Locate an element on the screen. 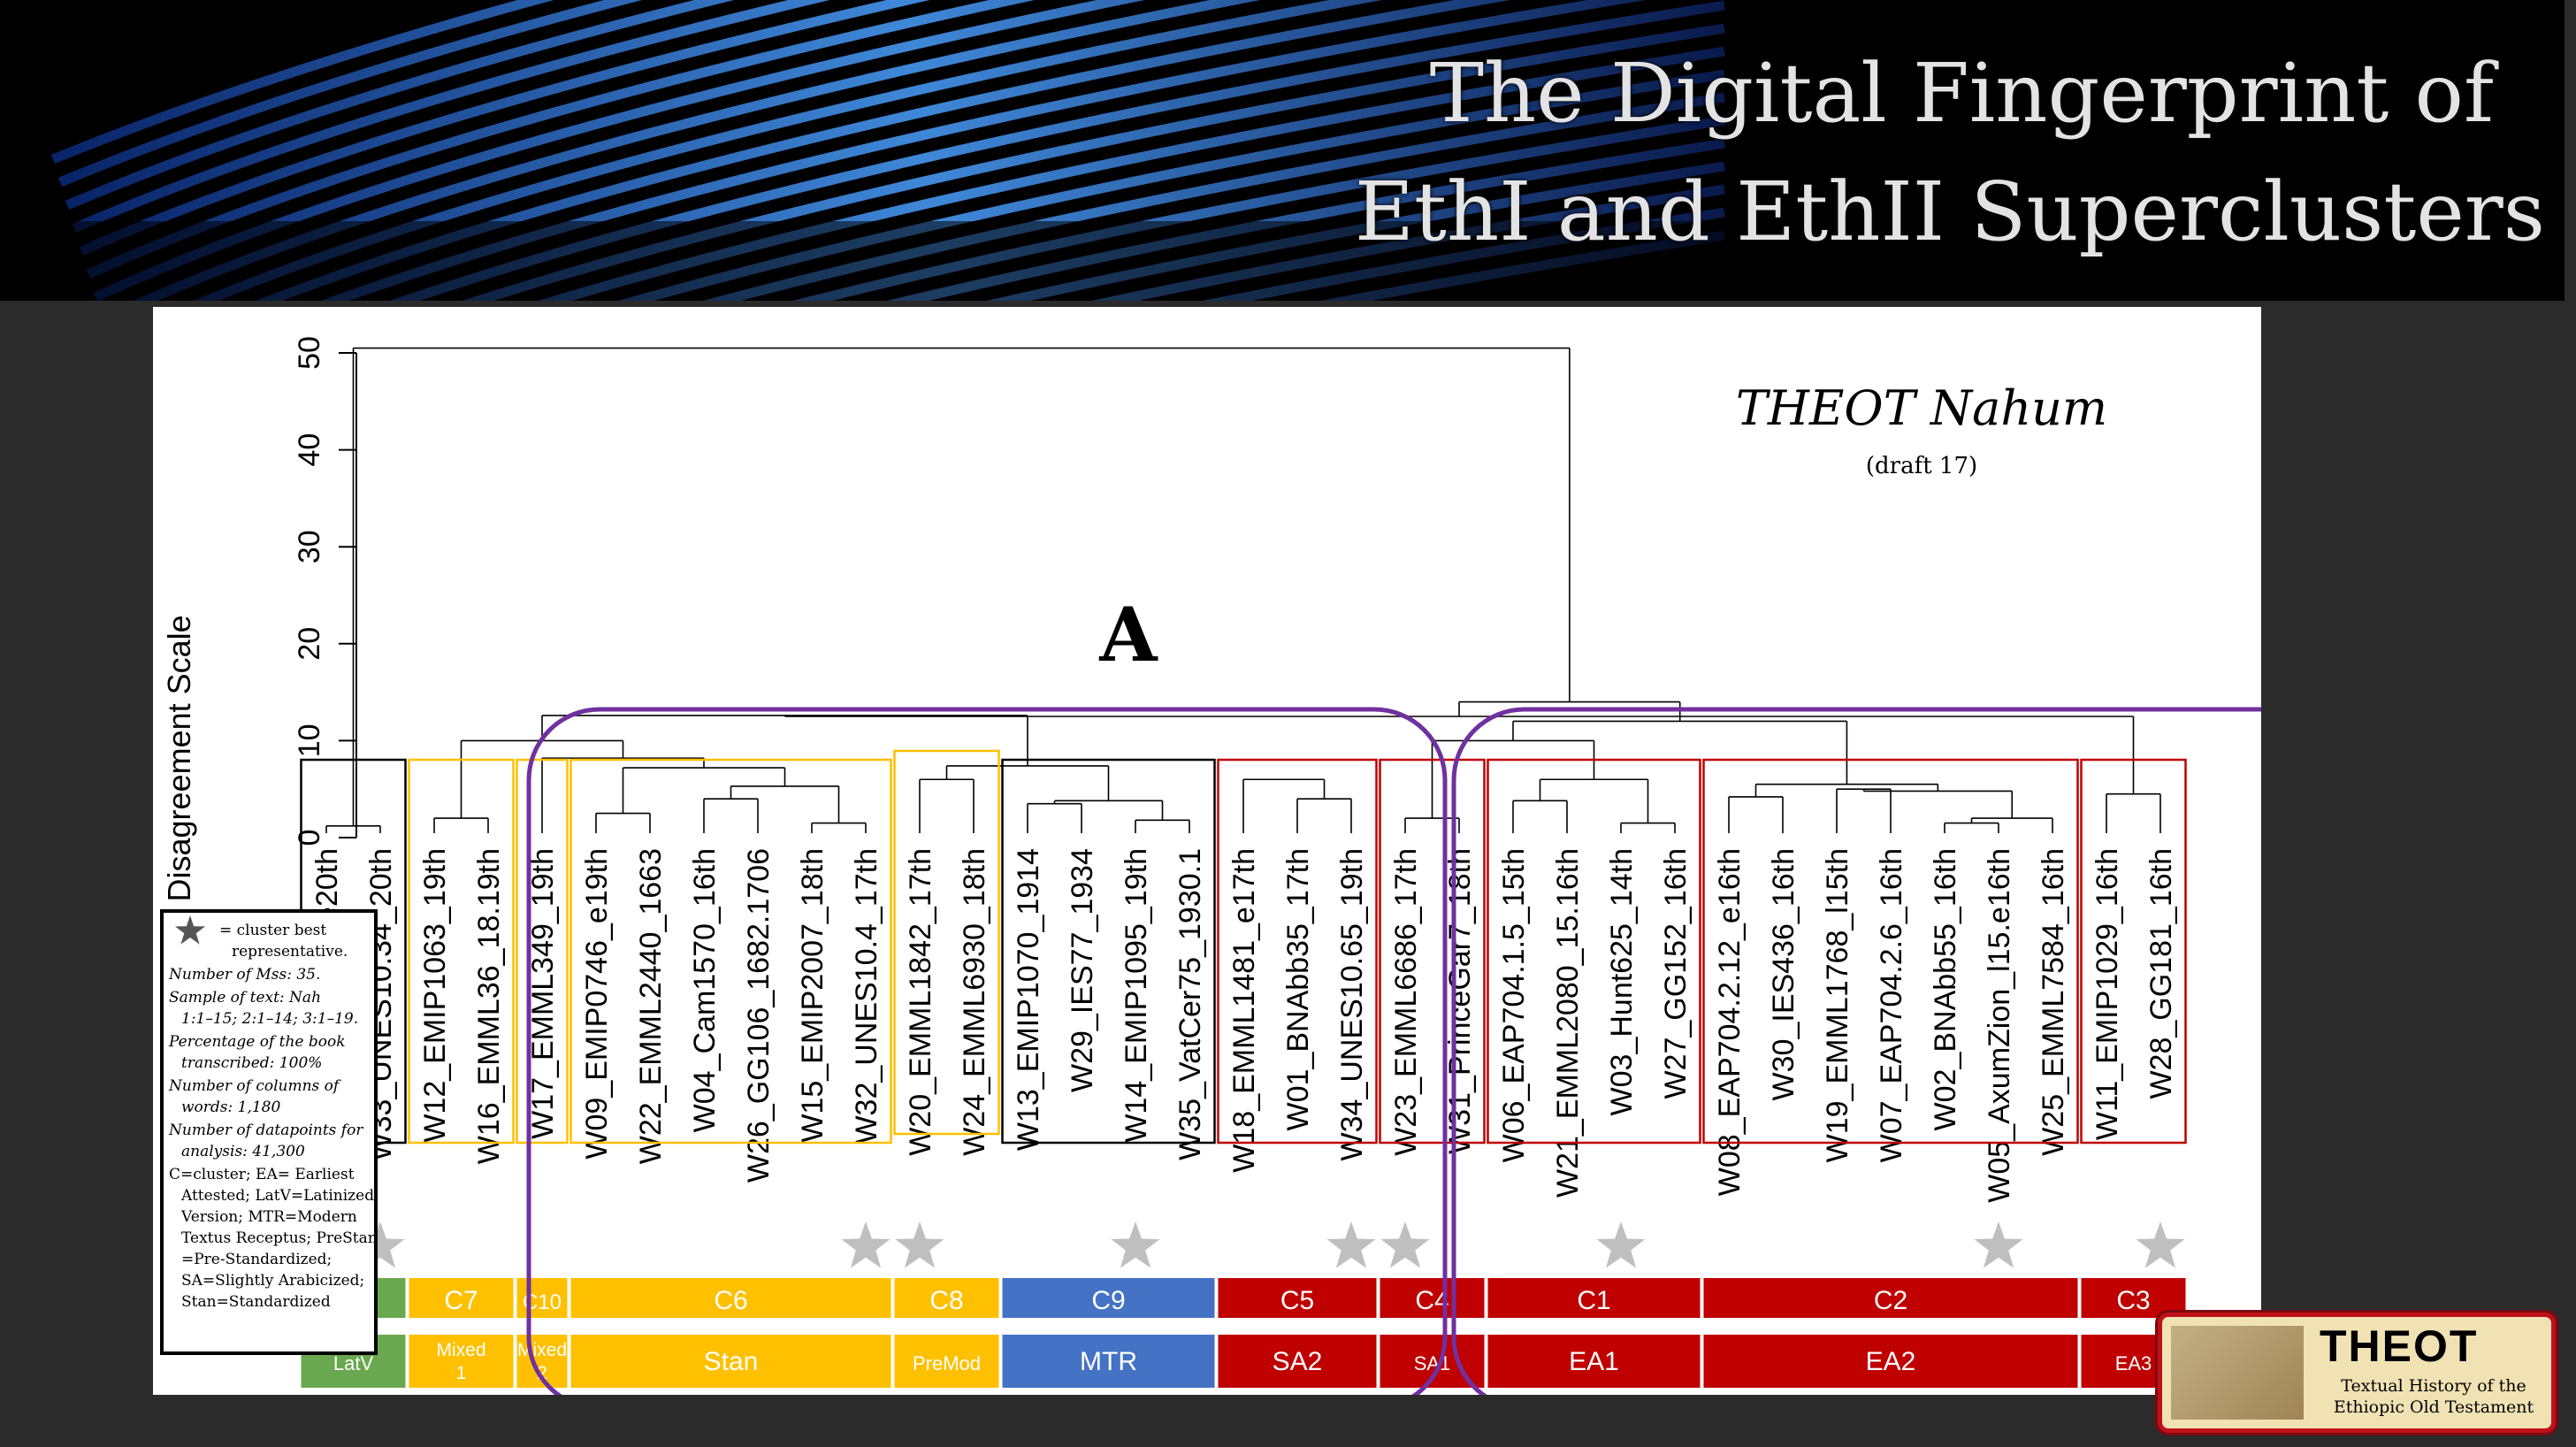 This screenshot has height=1447, width=2576. group-label: EA1 is located at coordinates (1594, 1361).